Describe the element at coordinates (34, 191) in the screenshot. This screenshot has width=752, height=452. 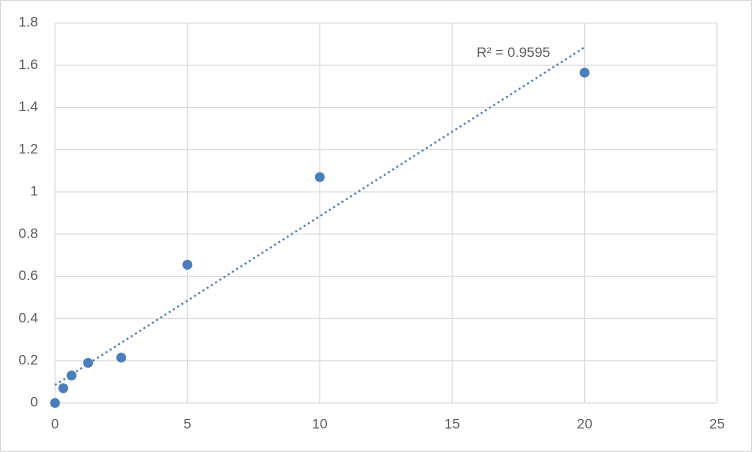
I see `y-tick-label: 1` at that location.